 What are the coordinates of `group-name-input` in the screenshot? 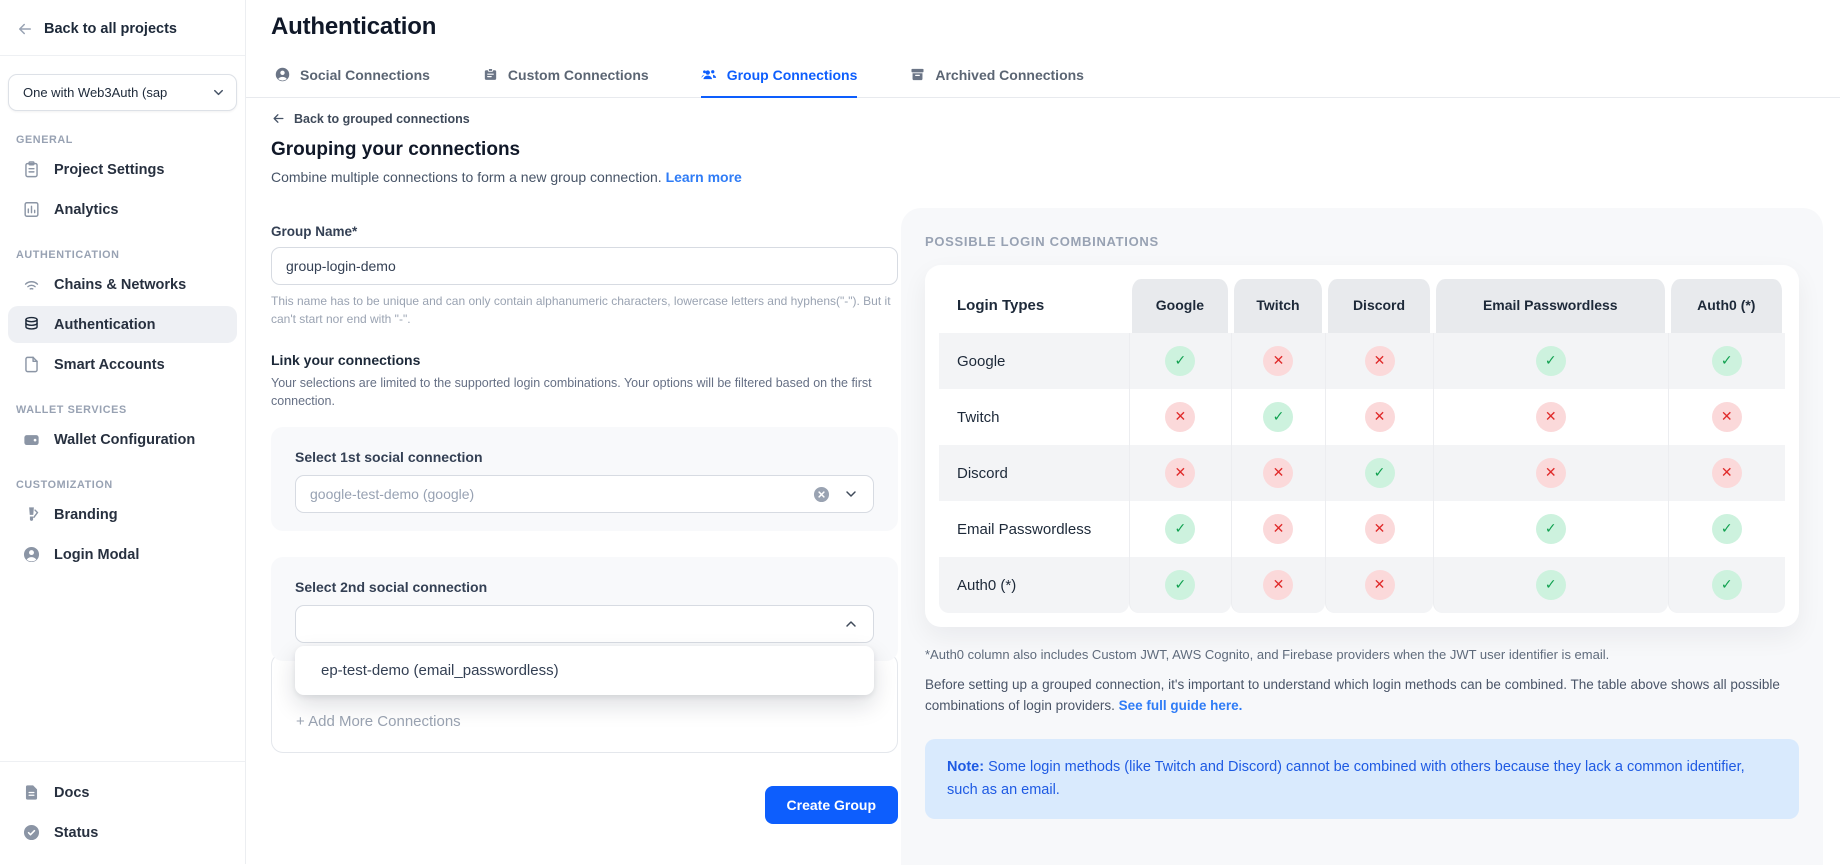 It's located at (584, 266).